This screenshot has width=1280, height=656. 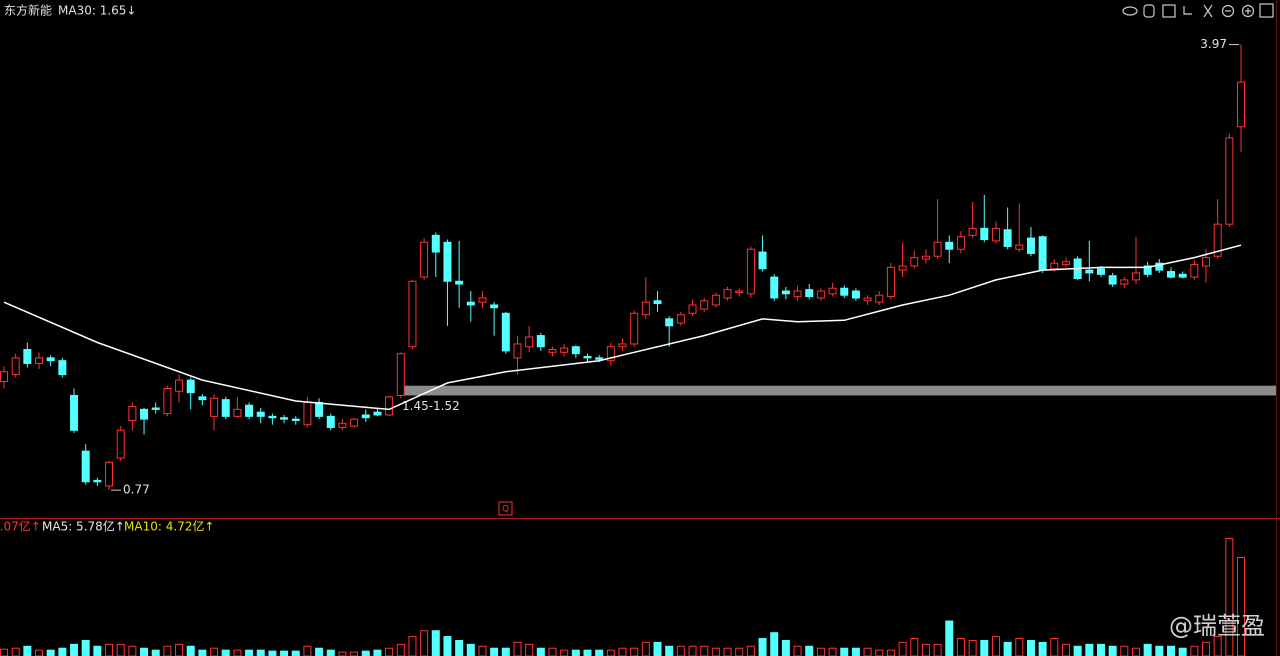 What do you see at coordinates (20, 526) in the screenshot?
I see `volume-label: 5.07亿↑` at bounding box center [20, 526].